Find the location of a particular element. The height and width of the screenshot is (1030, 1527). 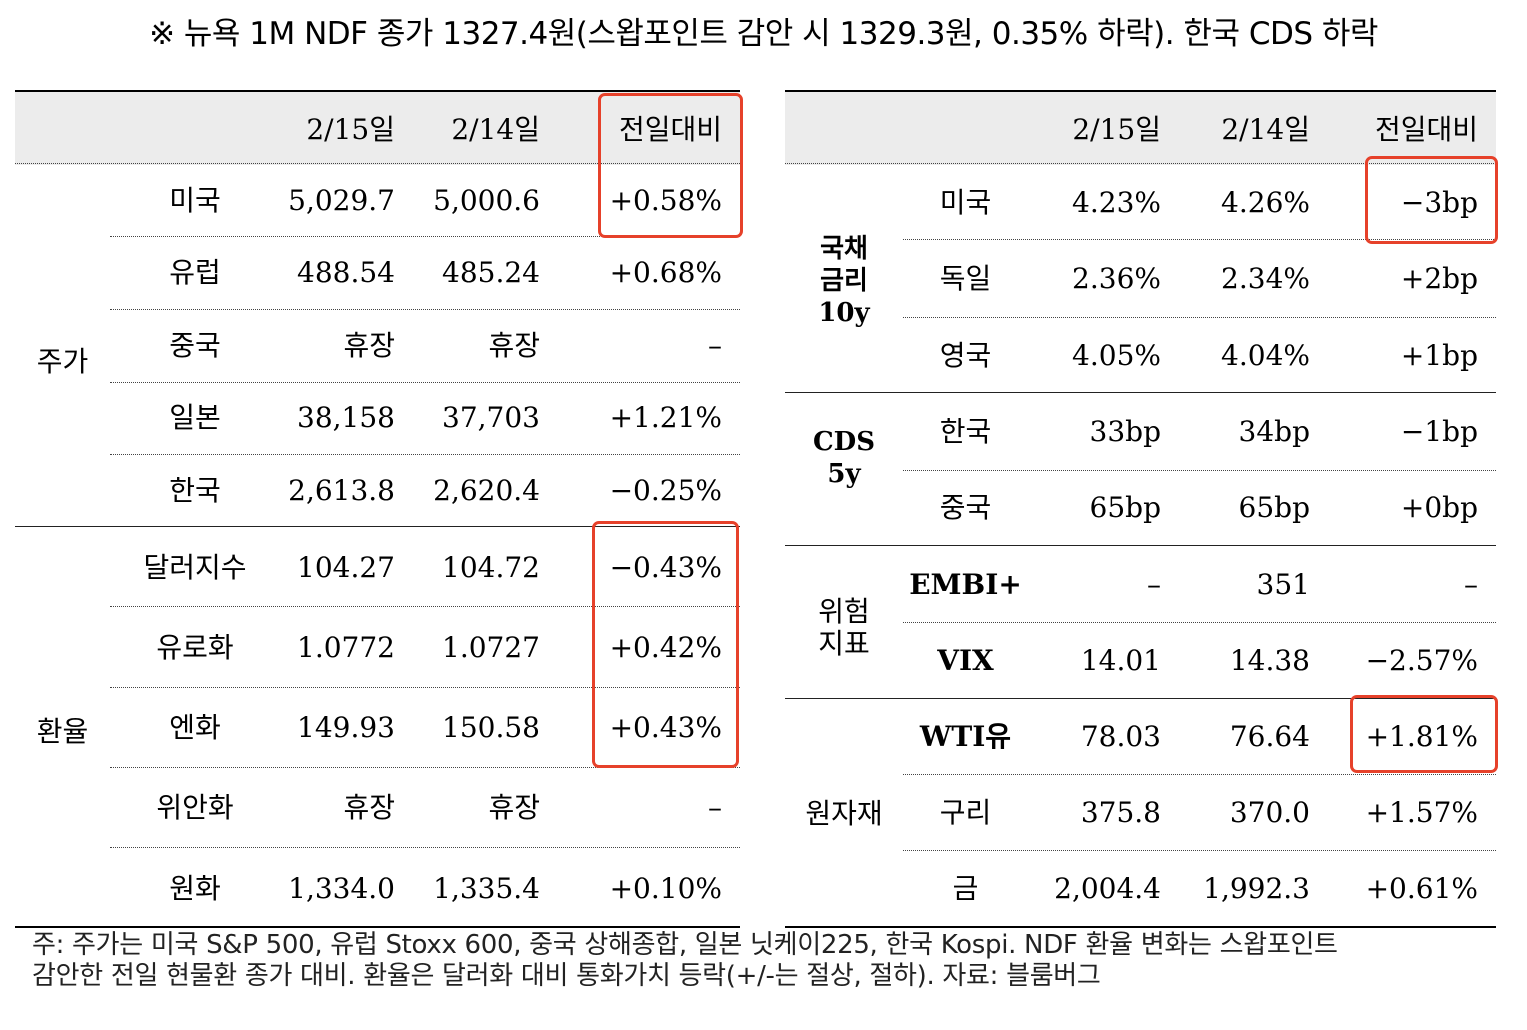

value-date-2: 370.0 is located at coordinates (1269, 812).